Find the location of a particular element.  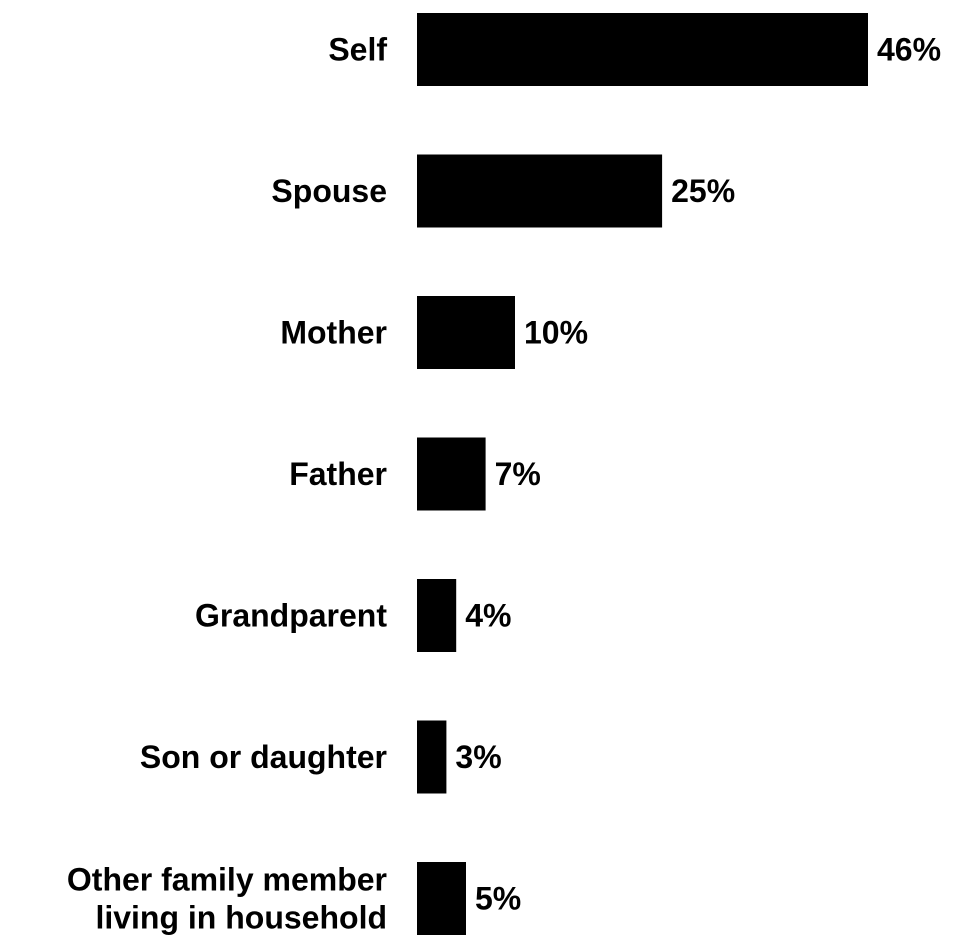

category-label-line: Grandparent is located at coordinates (291, 616).